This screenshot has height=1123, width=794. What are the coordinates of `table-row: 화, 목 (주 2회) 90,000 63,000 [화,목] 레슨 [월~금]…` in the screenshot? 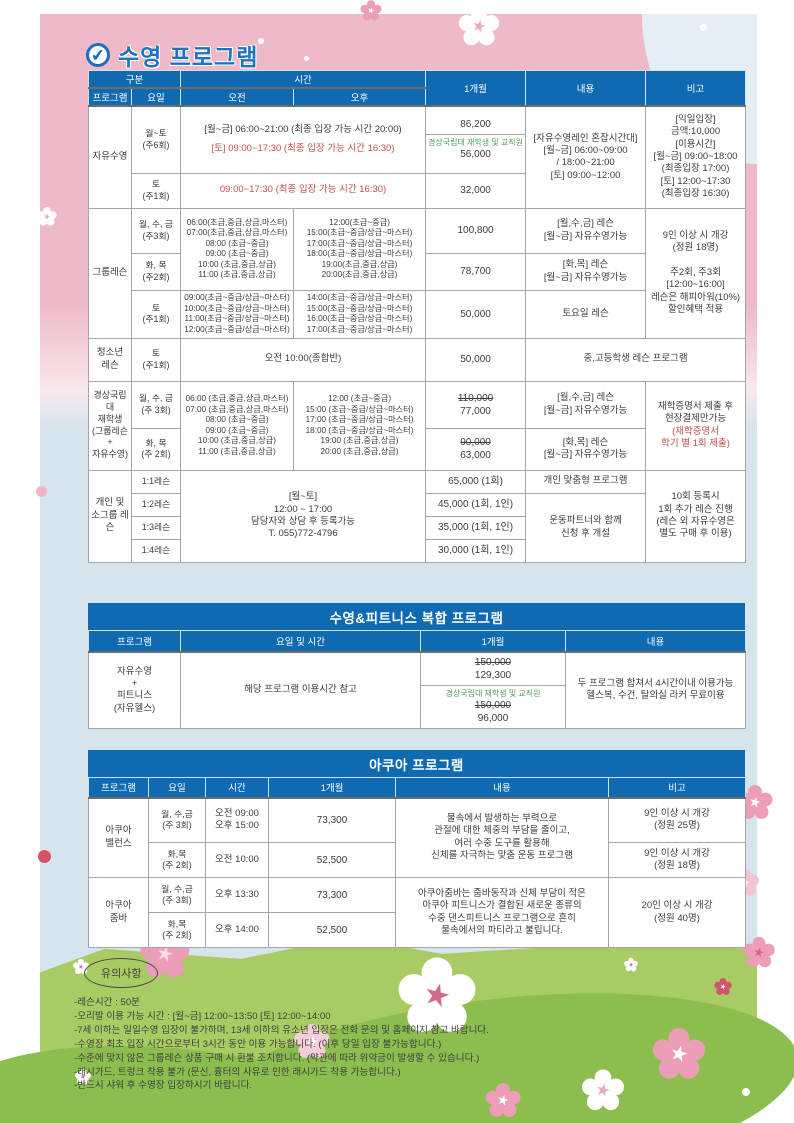 It's located at (417, 449).